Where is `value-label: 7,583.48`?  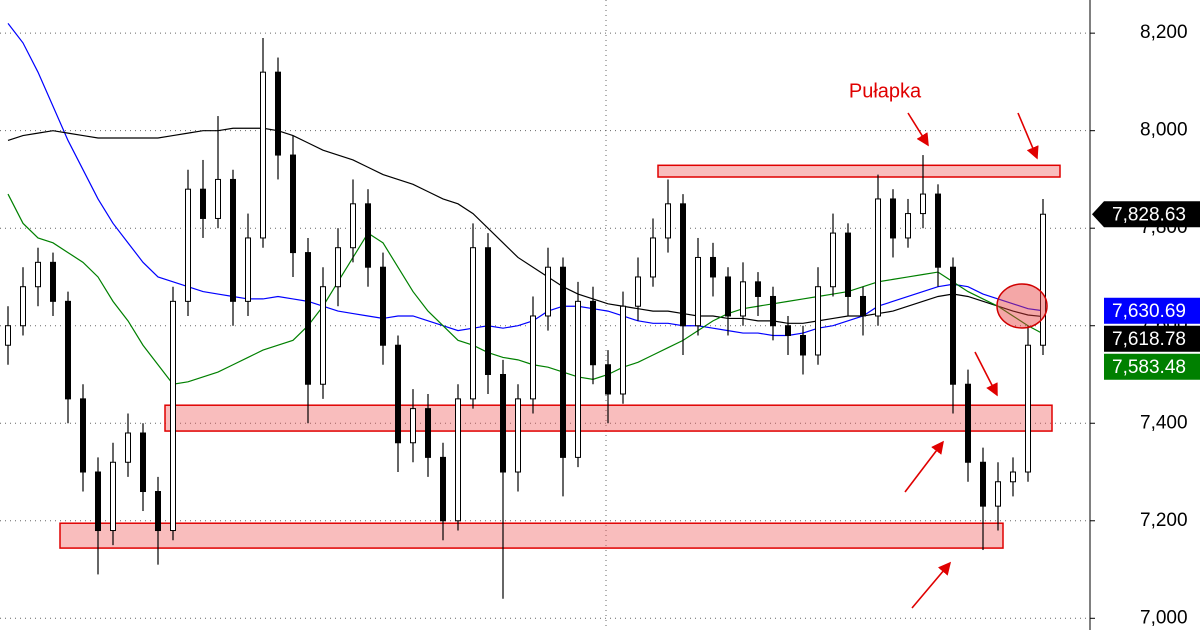 value-label: 7,583.48 is located at coordinates (1149, 367).